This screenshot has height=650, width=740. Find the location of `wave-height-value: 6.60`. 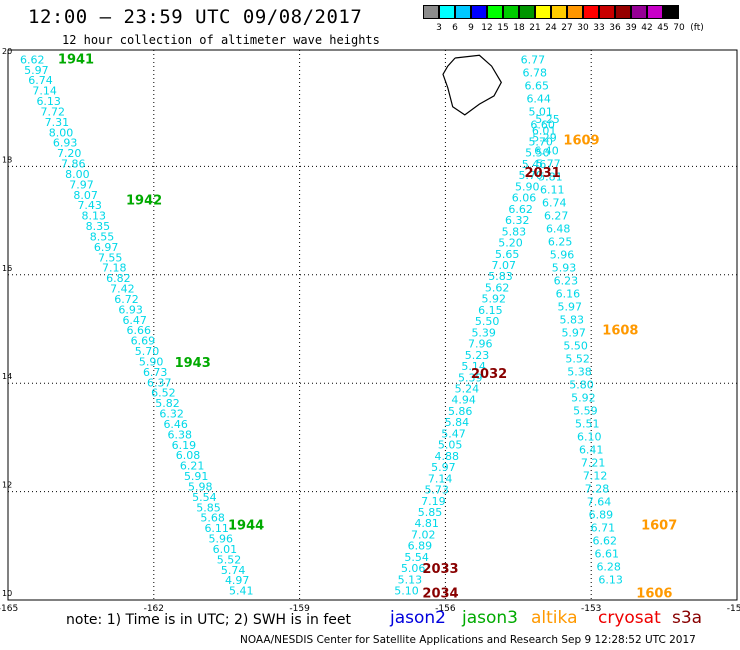

wave-height-value: 6.60 is located at coordinates (542, 125).